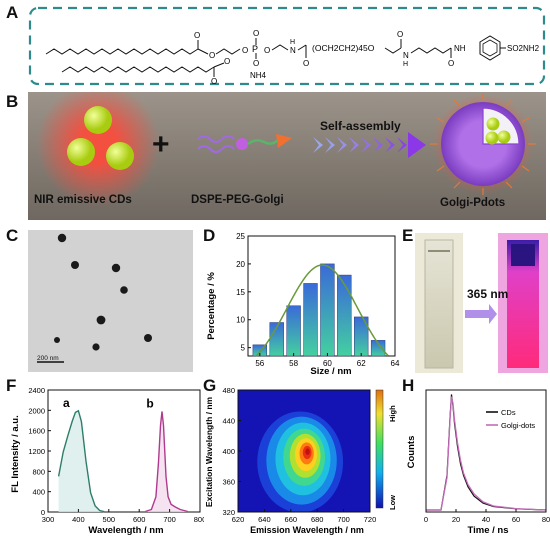  I want to click on legend-label: CDs, so click(508, 412).